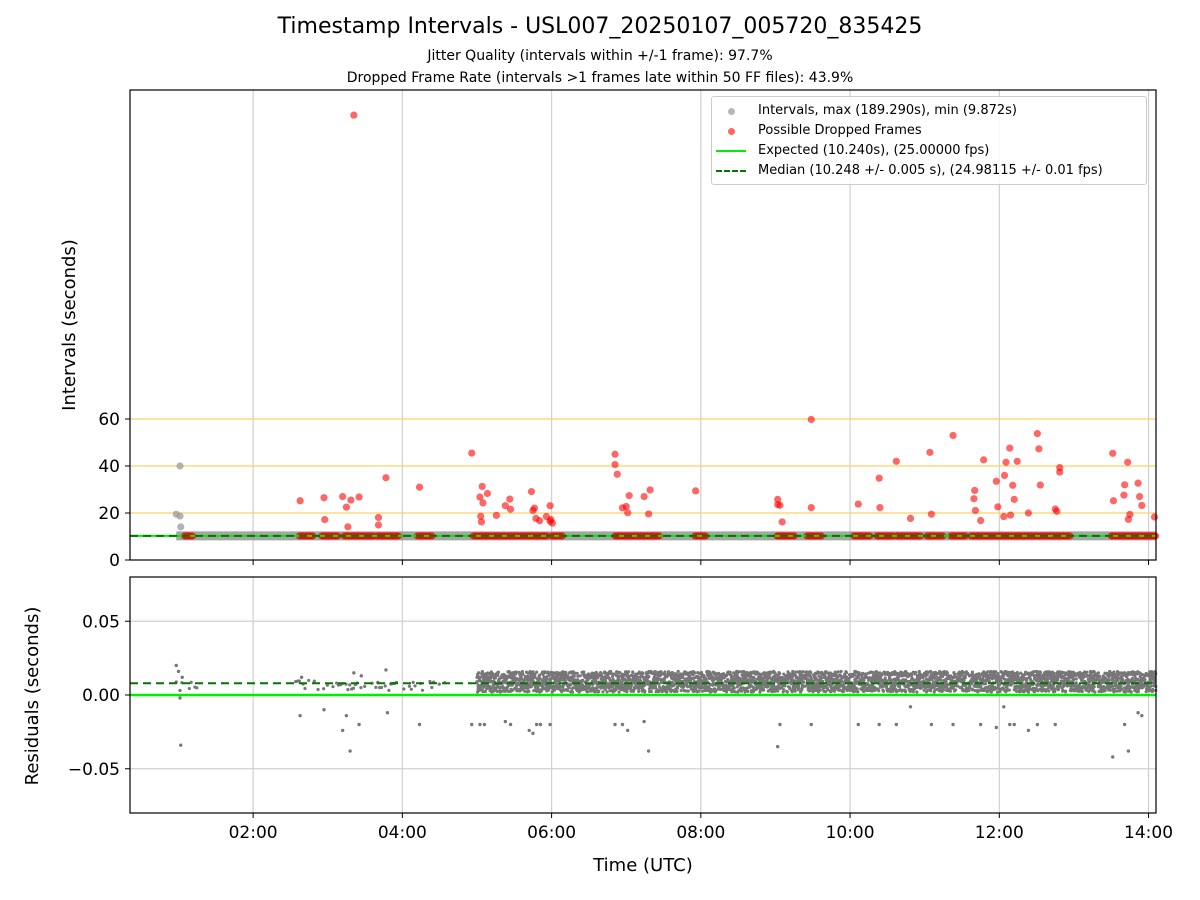  Describe the element at coordinates (731, 131) in the screenshot. I see `red-dot-icon` at that location.